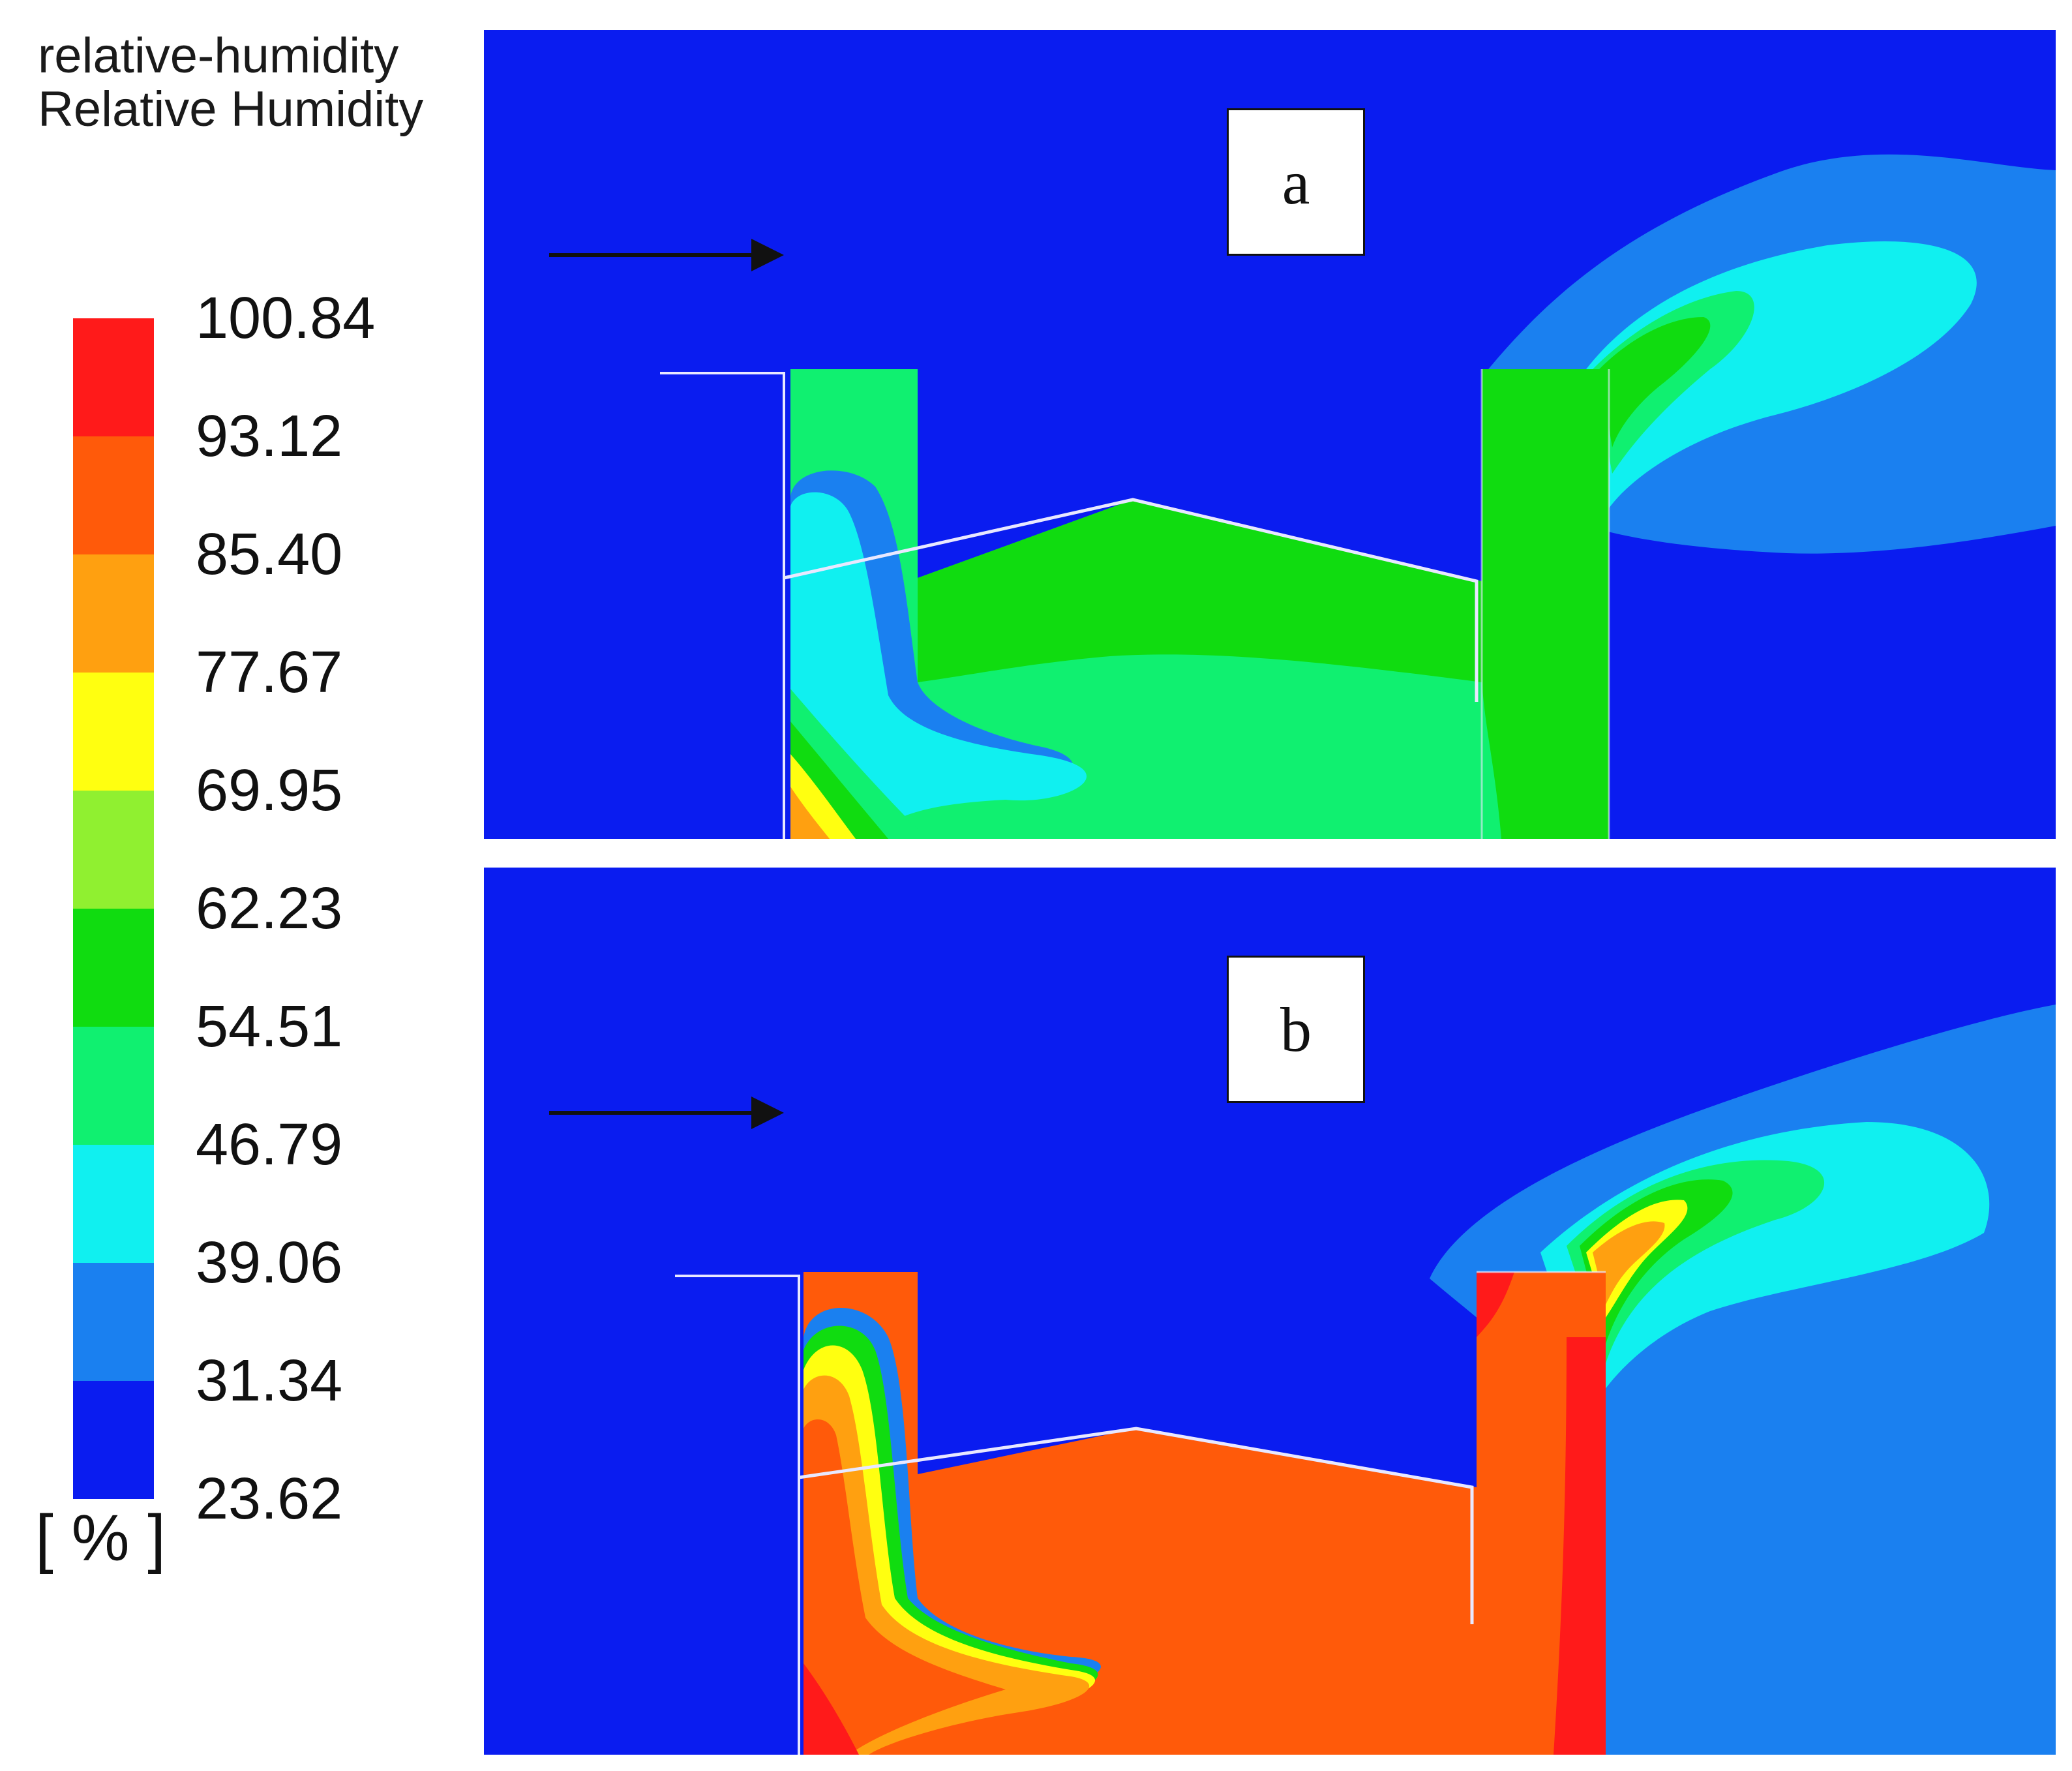  Describe the element at coordinates (269, 1262) in the screenshot. I see `colorbar-tick-label: 39.06` at that location.